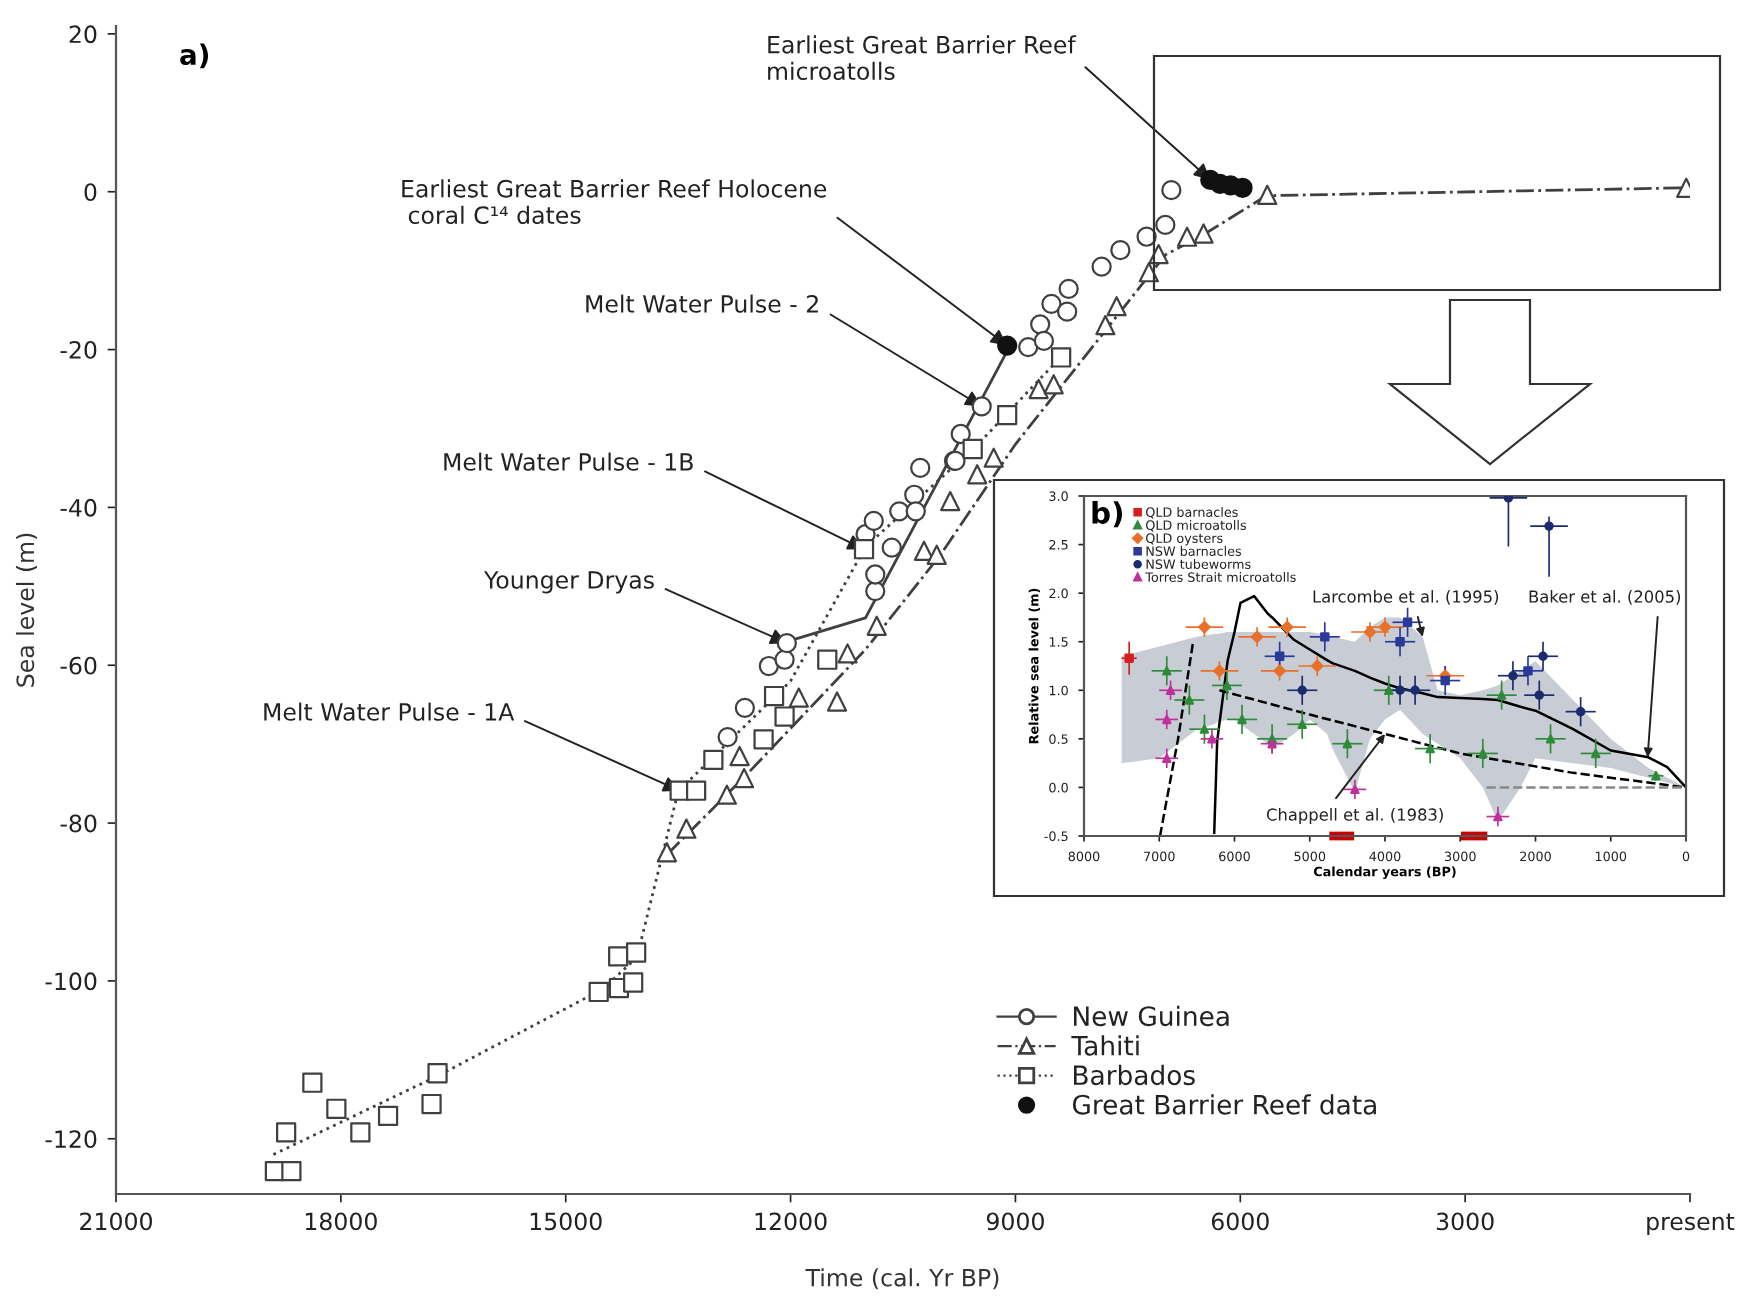 The height and width of the screenshot is (1304, 1750). What do you see at coordinates (1240, 1221) in the screenshot?
I see `x-tick-label: 6000` at bounding box center [1240, 1221].